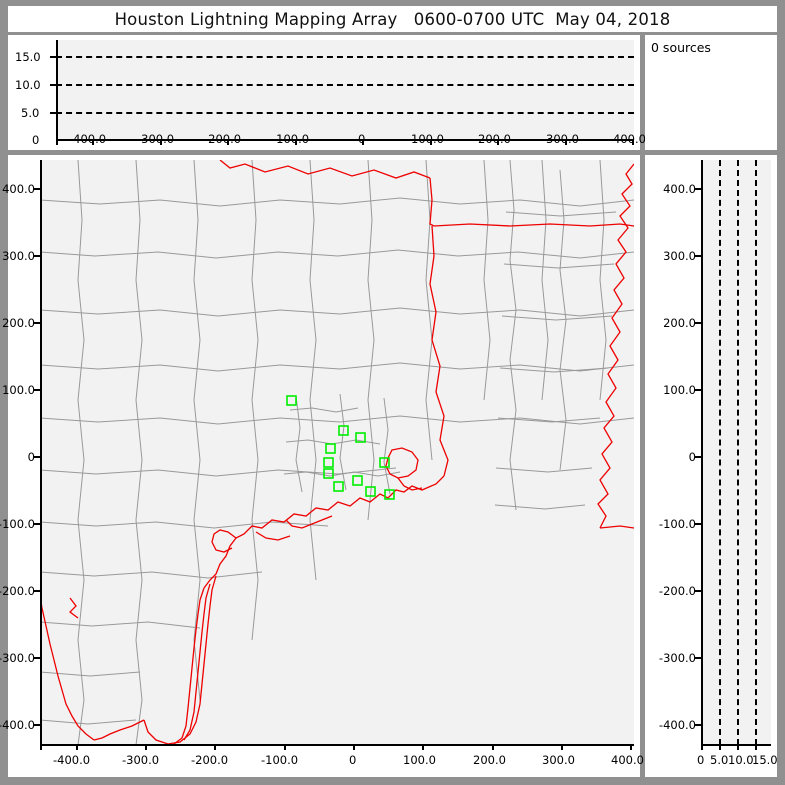  I want to click on map-xlabel--400: -400.0, so click(72, 760).